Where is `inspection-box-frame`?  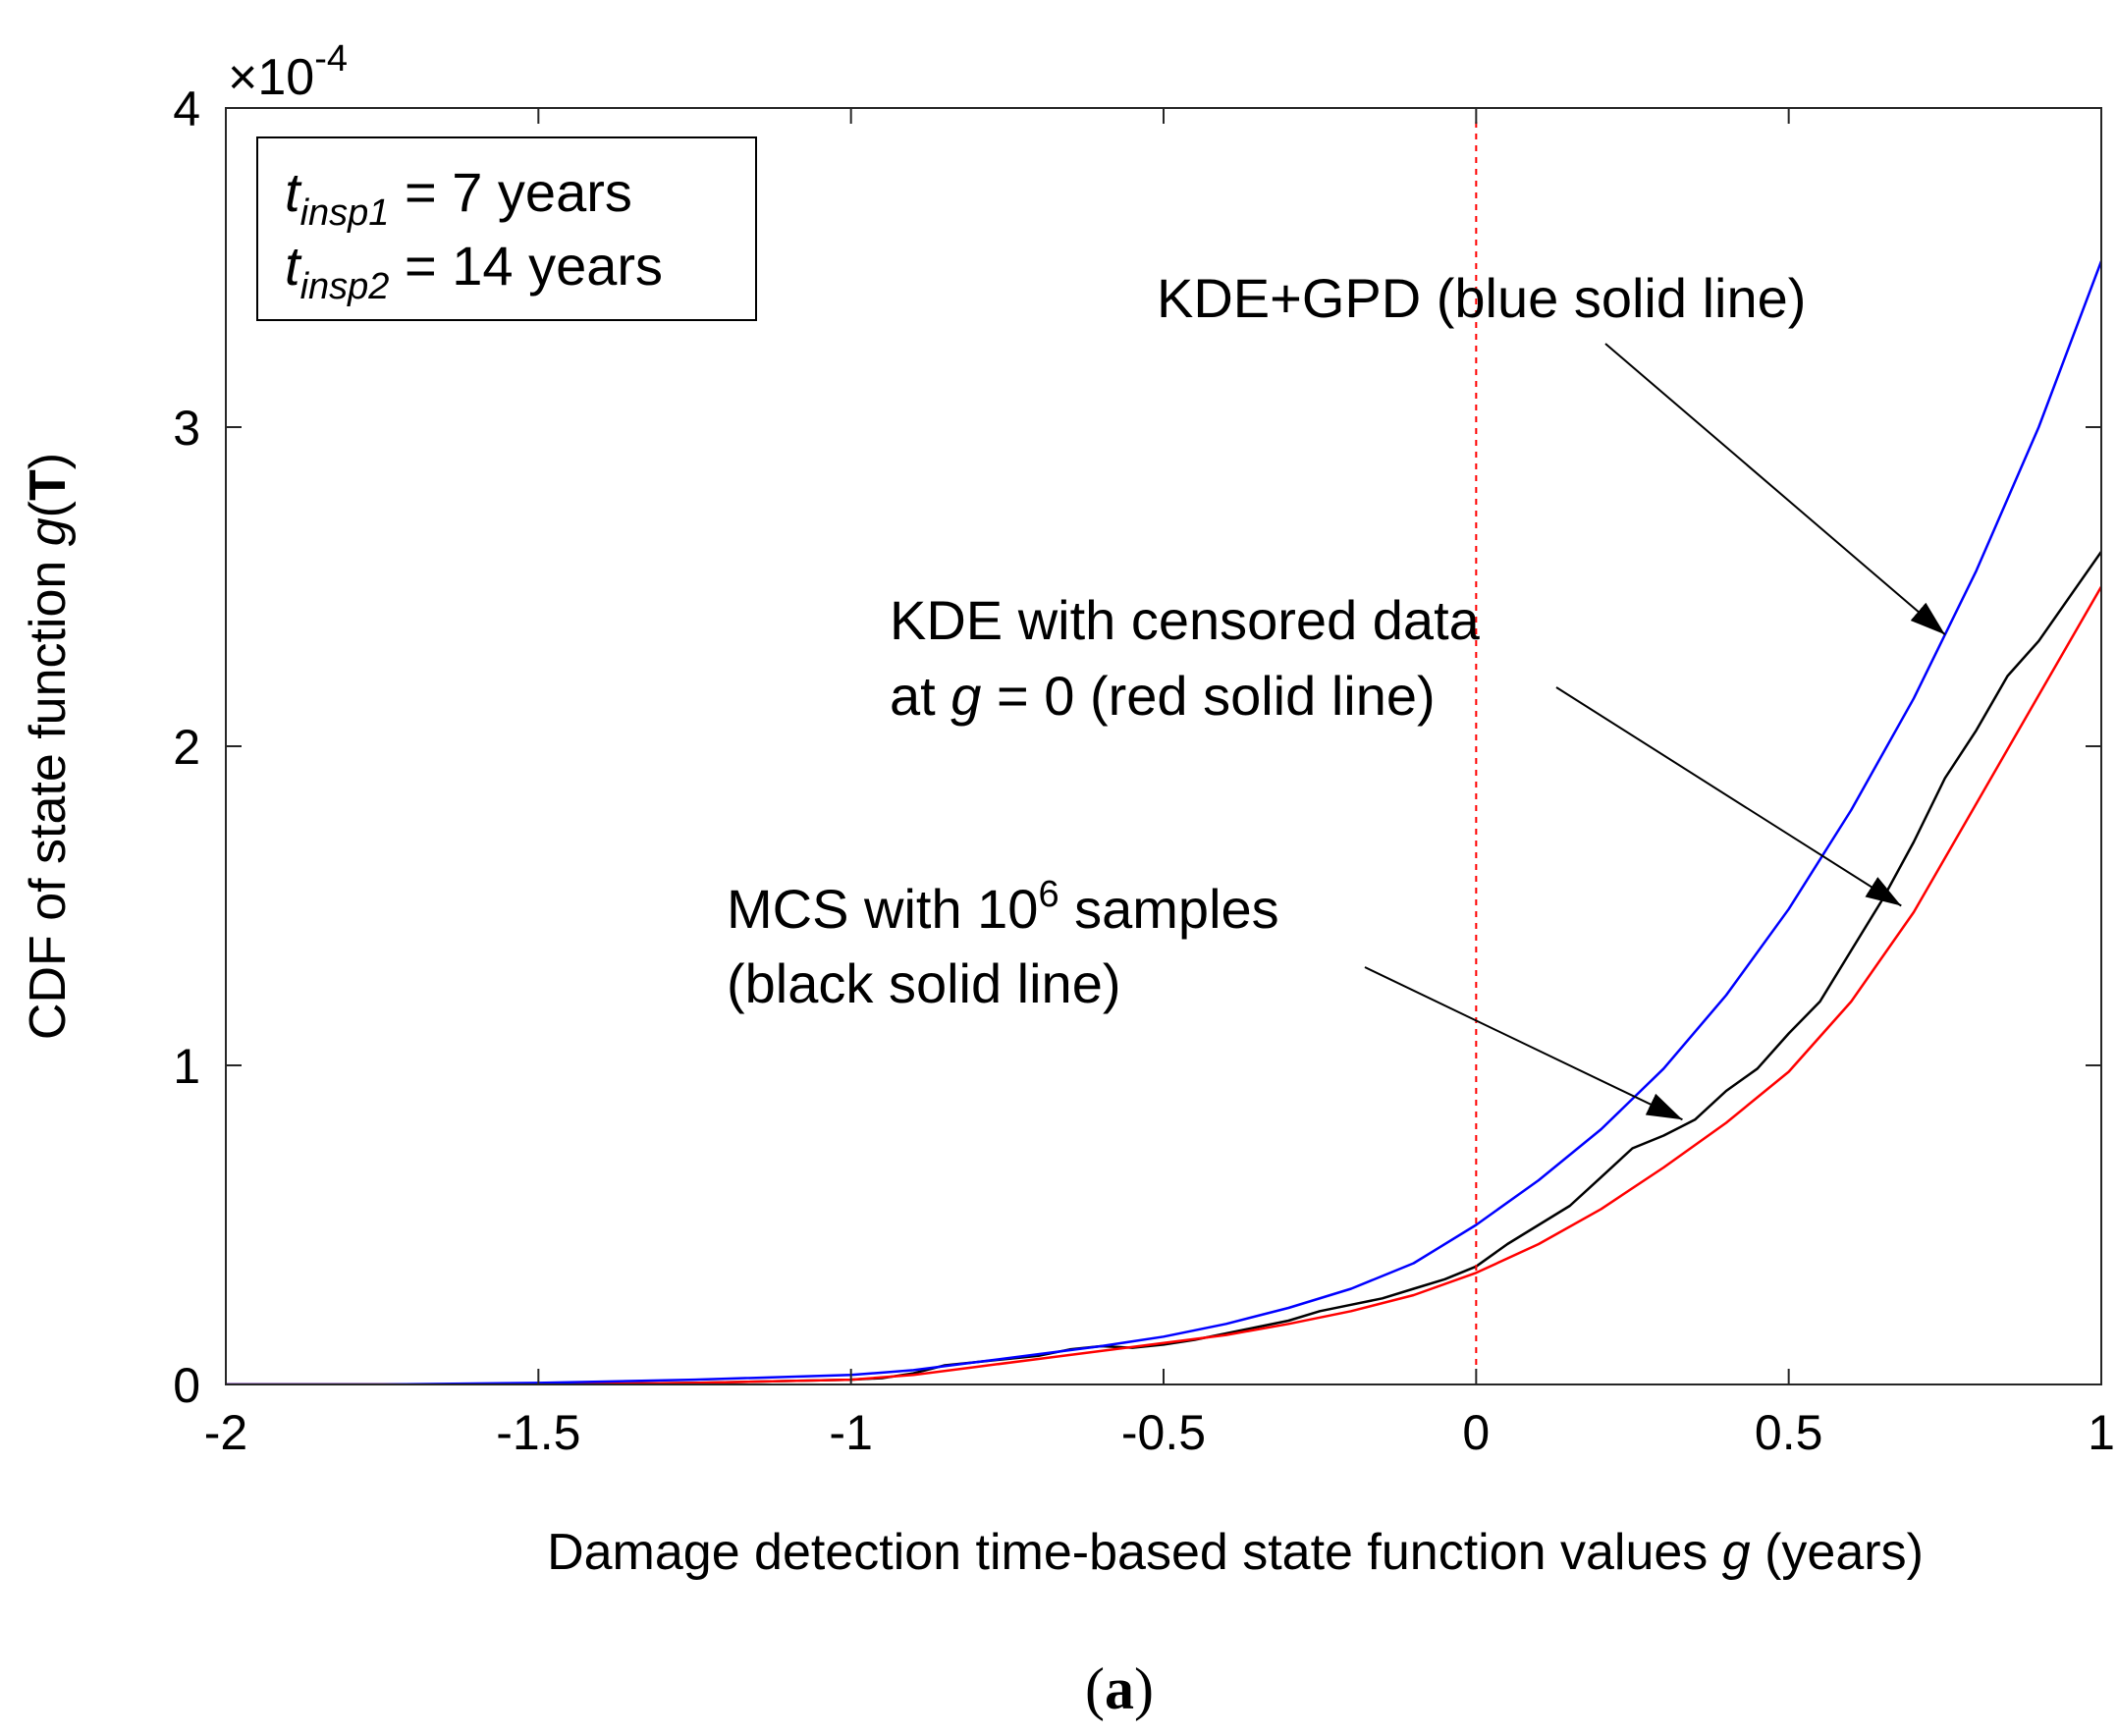
inspection-box-frame is located at coordinates (506, 228).